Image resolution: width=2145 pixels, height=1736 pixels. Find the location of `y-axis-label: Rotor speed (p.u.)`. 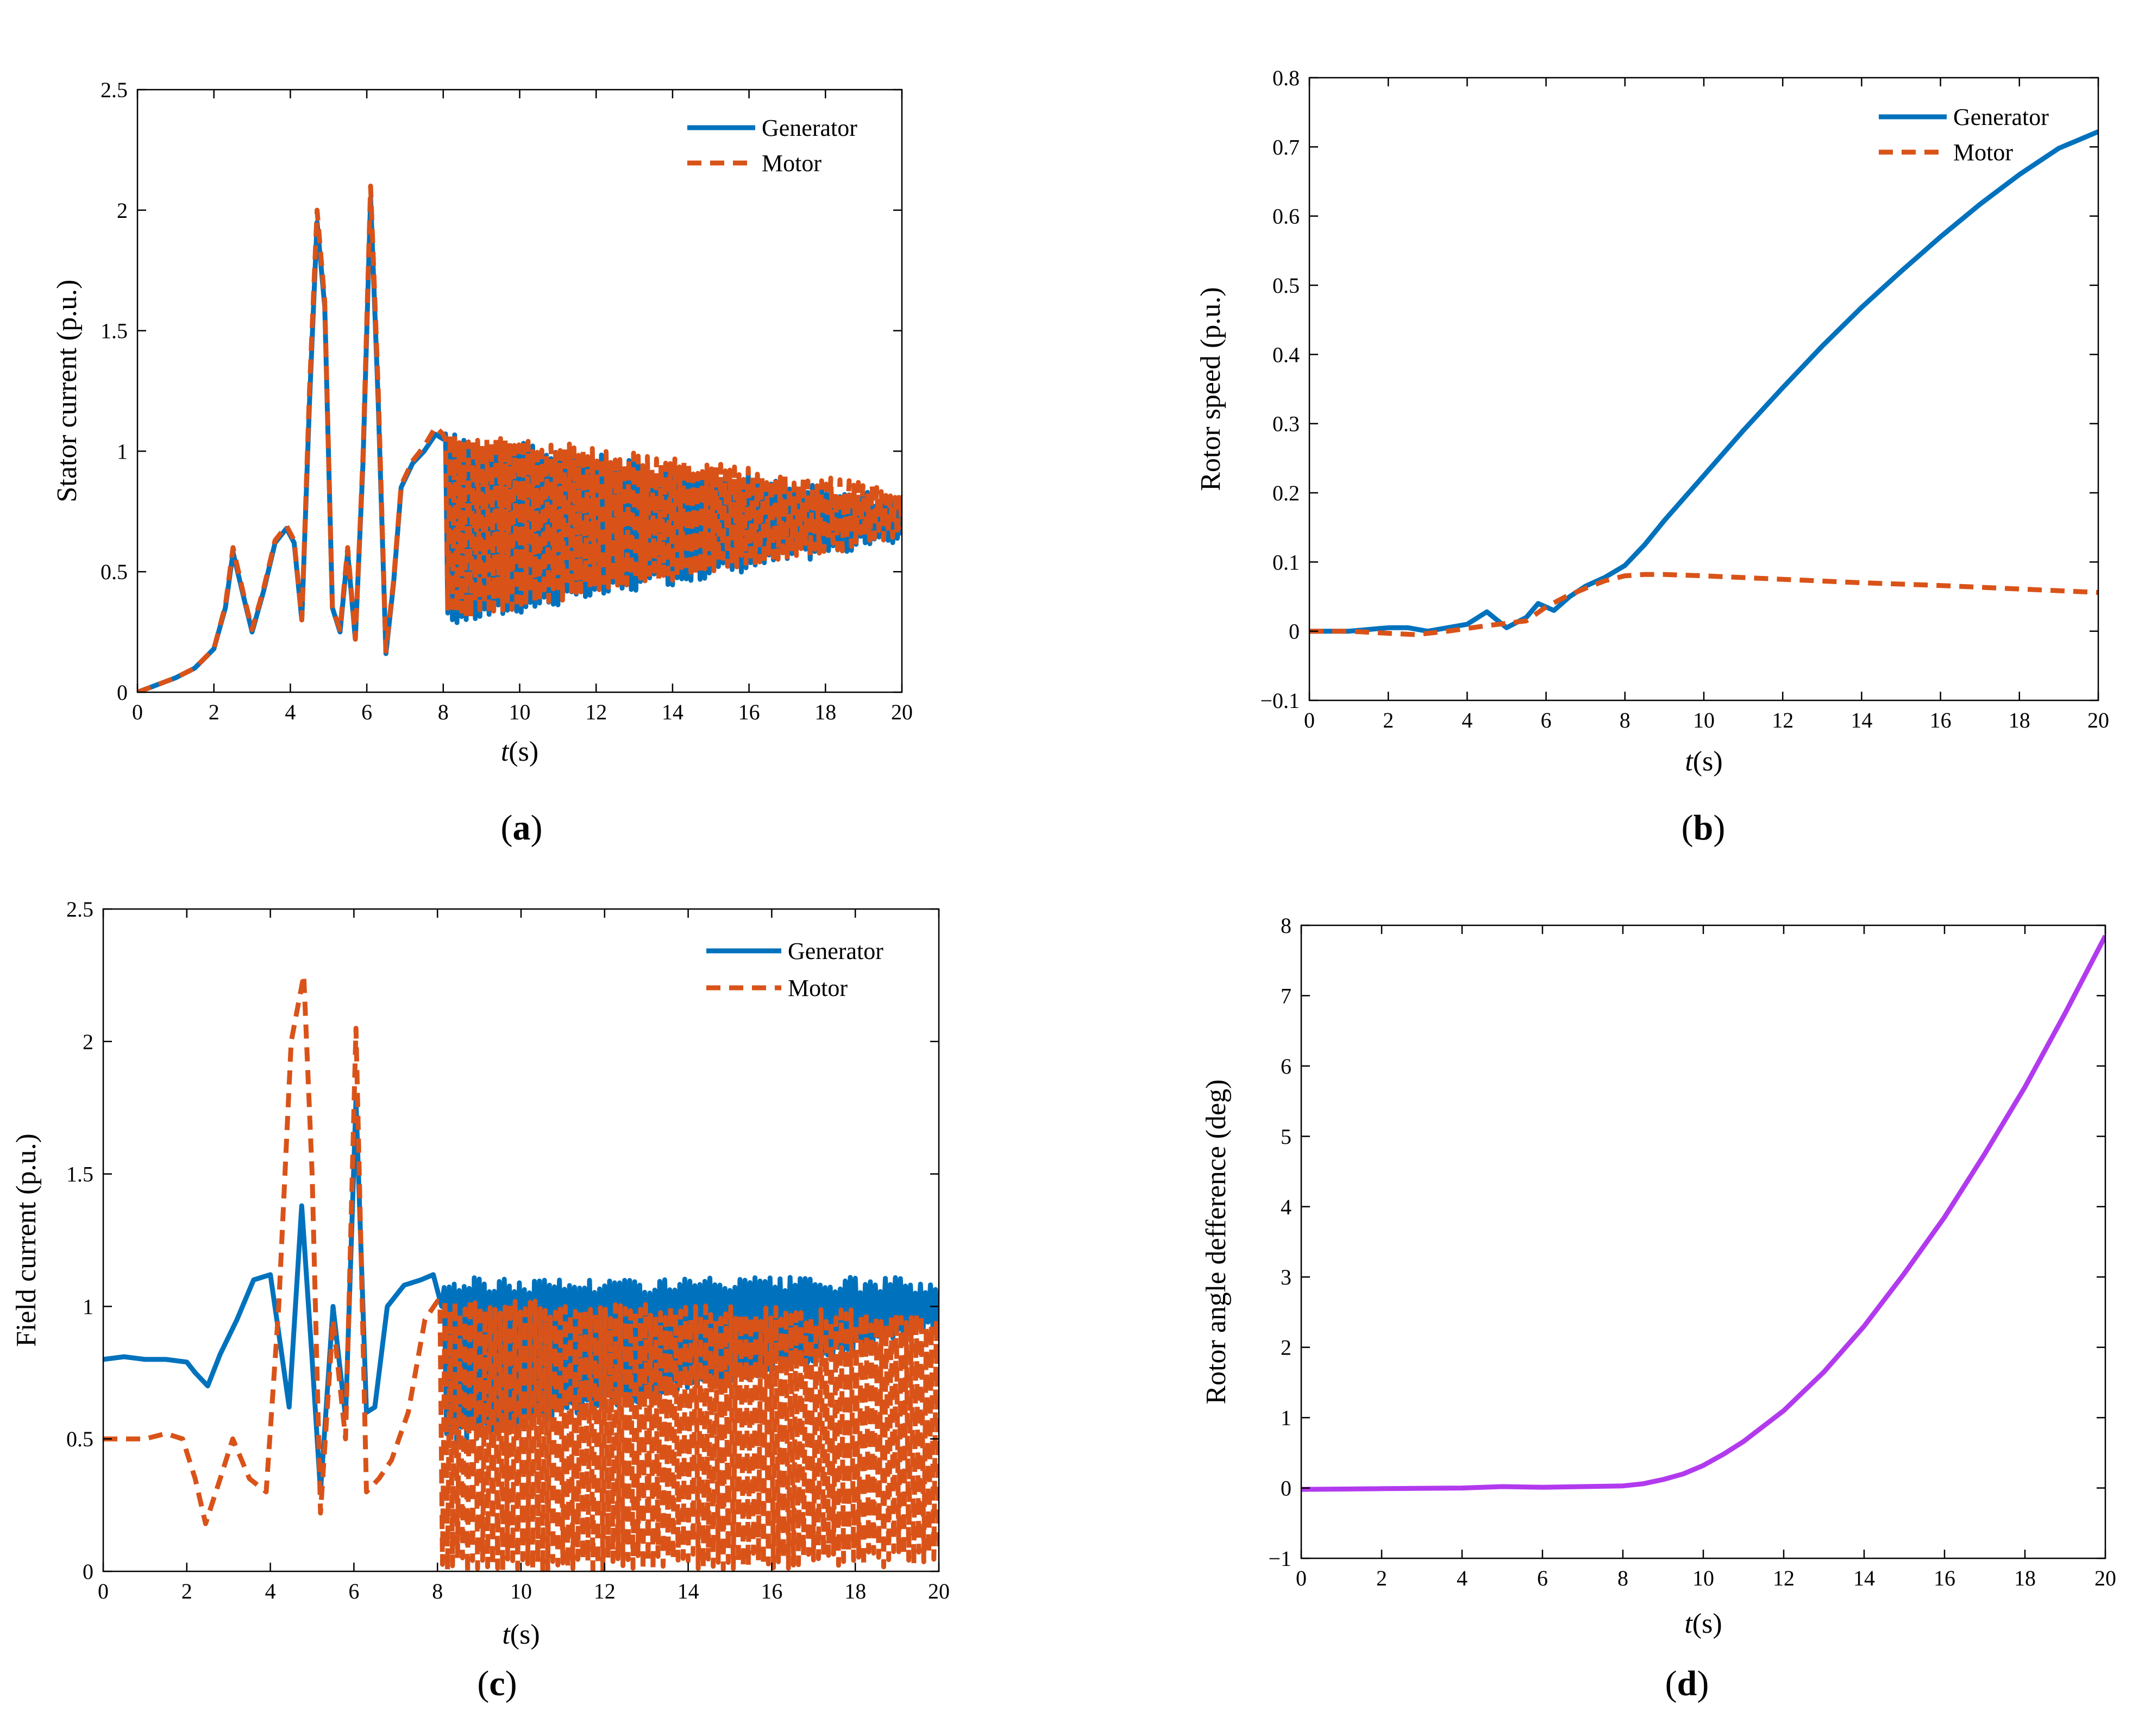

y-axis-label: Rotor speed (p.u.) is located at coordinates (1210, 389).